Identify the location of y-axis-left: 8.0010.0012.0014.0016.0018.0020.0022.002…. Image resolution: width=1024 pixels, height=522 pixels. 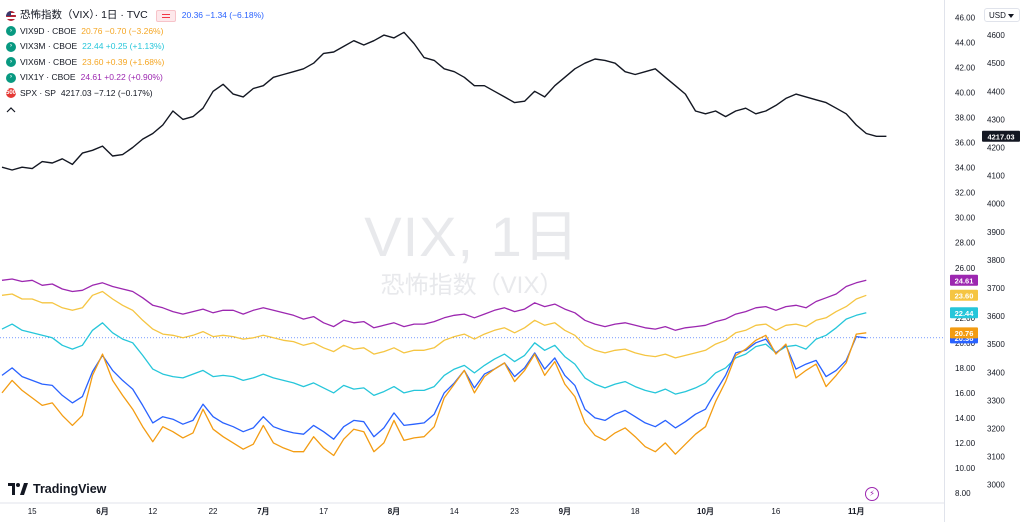
(965, 256).